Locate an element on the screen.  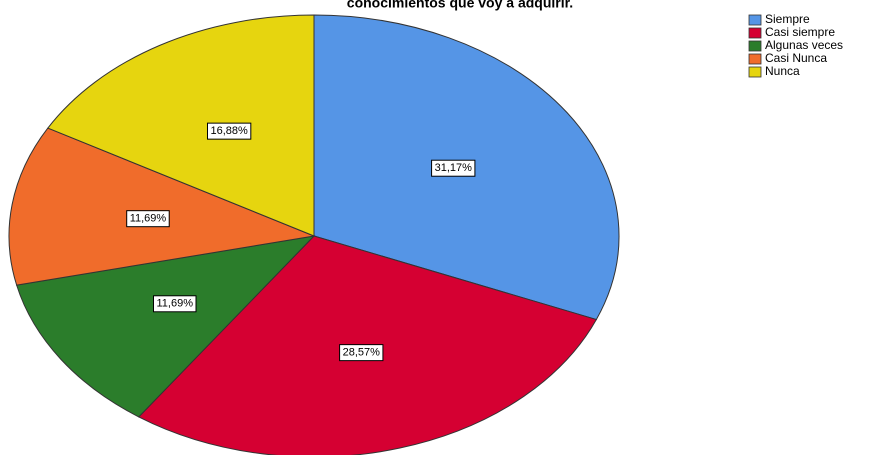
legend-label: Siempre is located at coordinates (787, 19).